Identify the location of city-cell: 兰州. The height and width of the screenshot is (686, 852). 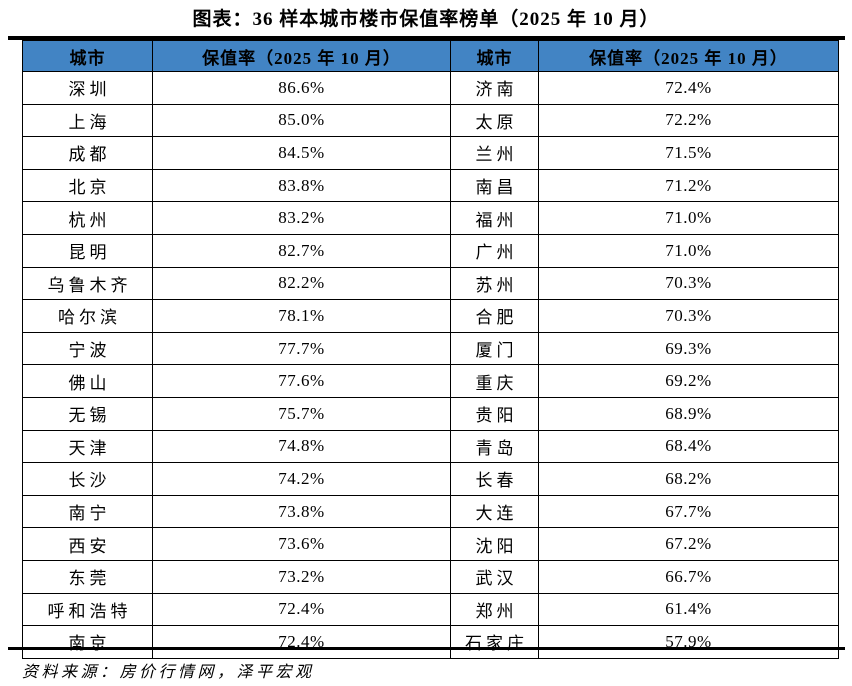
(494, 153).